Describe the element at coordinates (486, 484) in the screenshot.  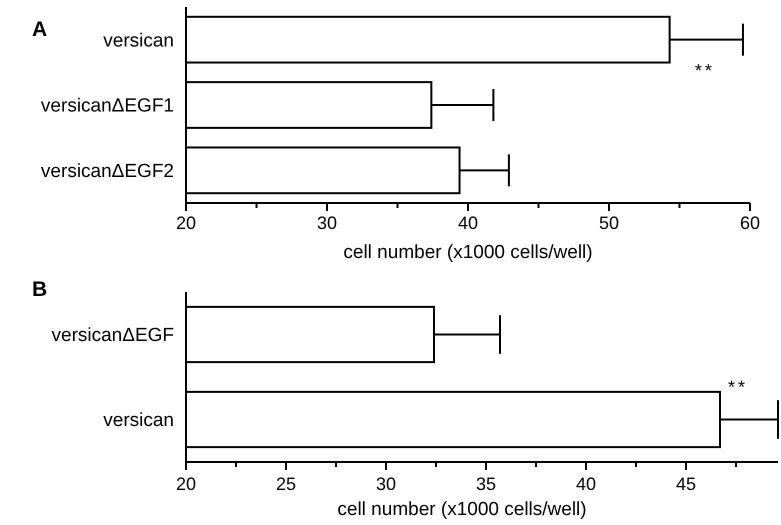
I see `x-tick-label: 35` at that location.